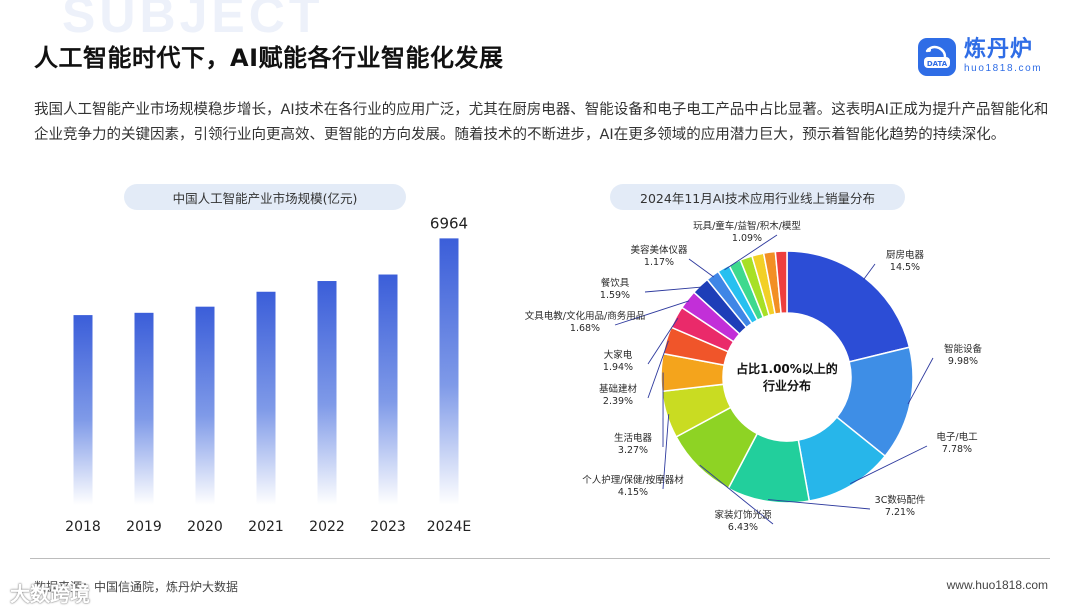  I want to click on logo-badge-icon: DATA, so click(937, 57).